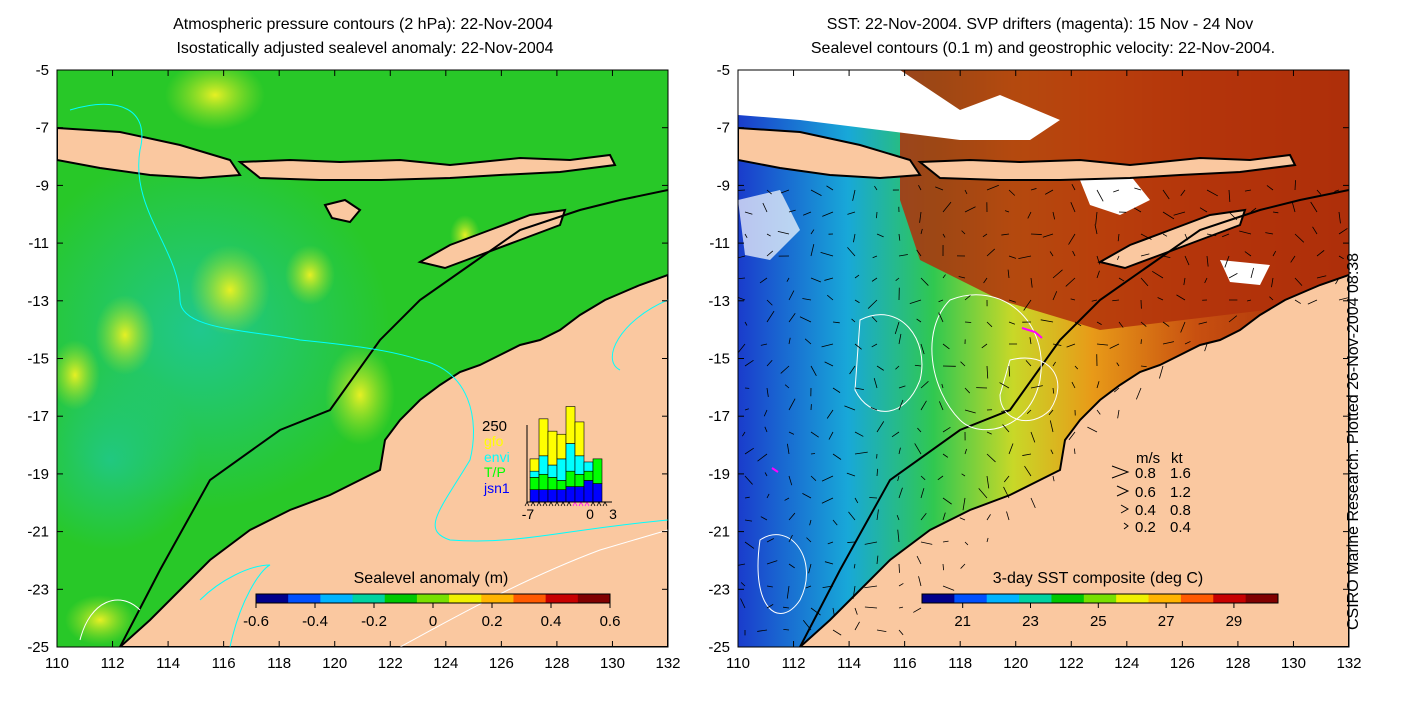  Describe the element at coordinates (849, 663) in the screenshot. I see `x-tick-label: 114` at that location.